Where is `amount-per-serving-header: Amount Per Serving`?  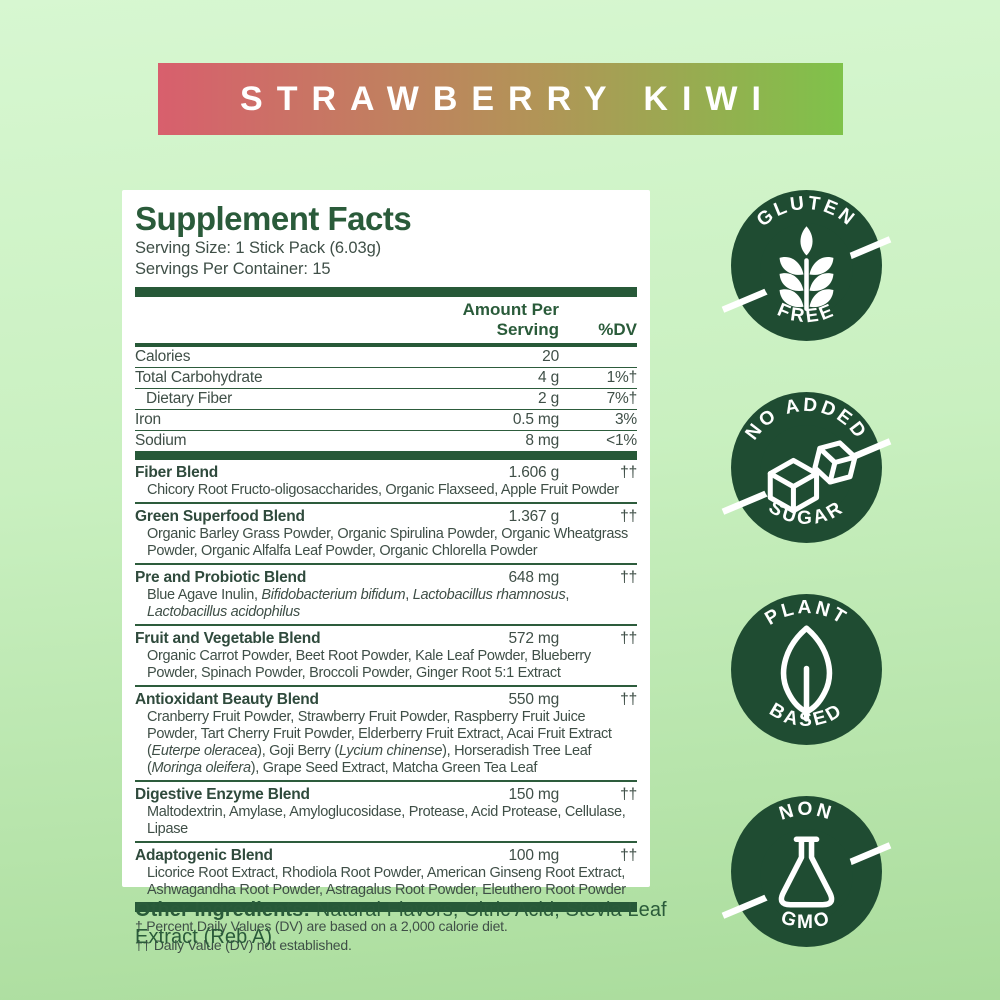
amount-per-serving-header: Amount Per Serving is located at coordinates (510, 319).